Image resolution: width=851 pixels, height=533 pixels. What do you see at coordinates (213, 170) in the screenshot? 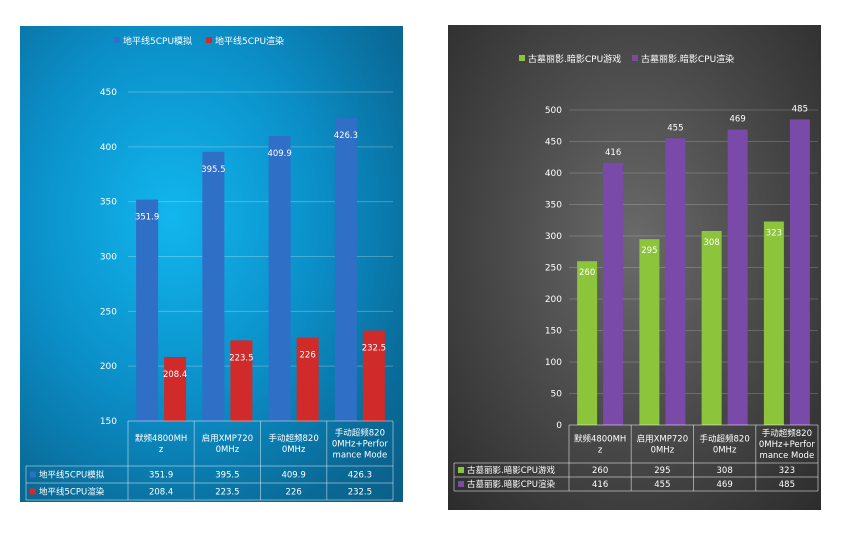
I see `data-label-s1-c2: 395.5` at bounding box center [213, 170].